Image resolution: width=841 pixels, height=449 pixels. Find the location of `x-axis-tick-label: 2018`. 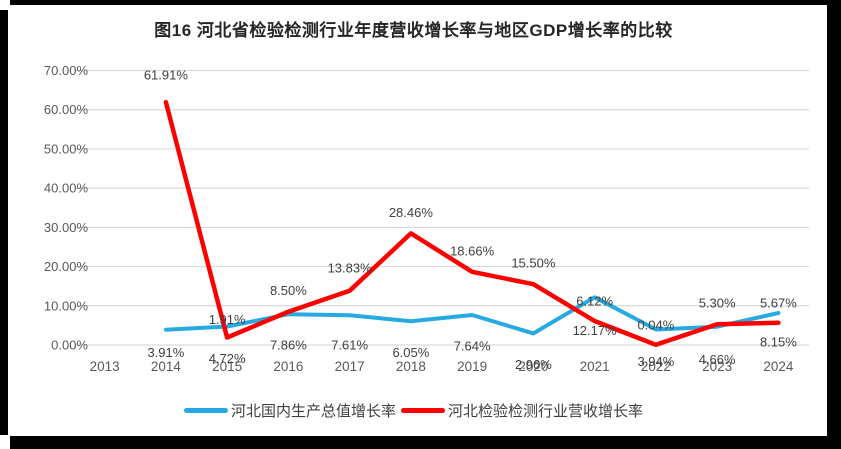

x-axis-tick-label: 2018 is located at coordinates (411, 366).